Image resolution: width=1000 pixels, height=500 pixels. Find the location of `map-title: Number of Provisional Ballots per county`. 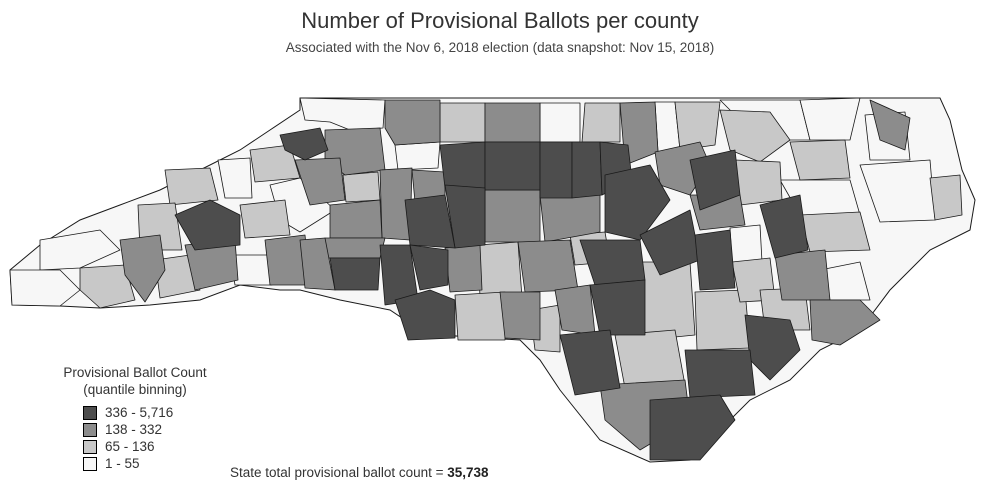

map-title: Number of Provisional Ballots per county is located at coordinates (500, 20).